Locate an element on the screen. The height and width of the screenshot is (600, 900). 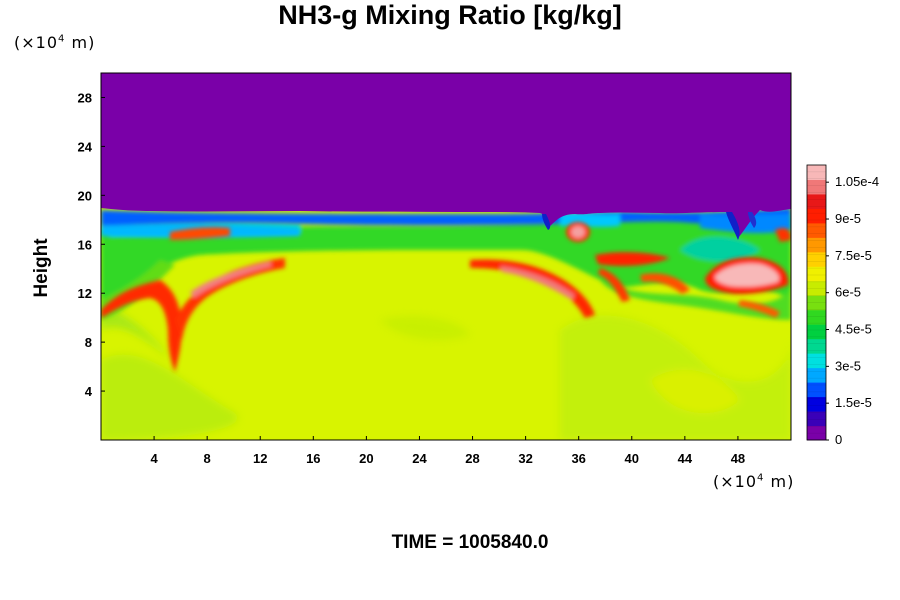
colorbar-tick-label: 3e-5 is located at coordinates (848, 365).